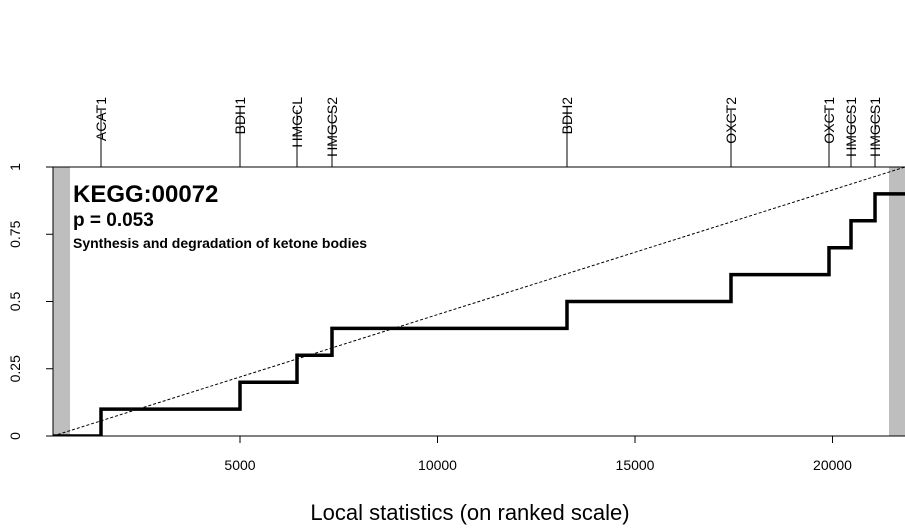 The width and height of the screenshot is (905, 528). What do you see at coordinates (61, 301) in the screenshot?
I see `left-band` at bounding box center [61, 301].